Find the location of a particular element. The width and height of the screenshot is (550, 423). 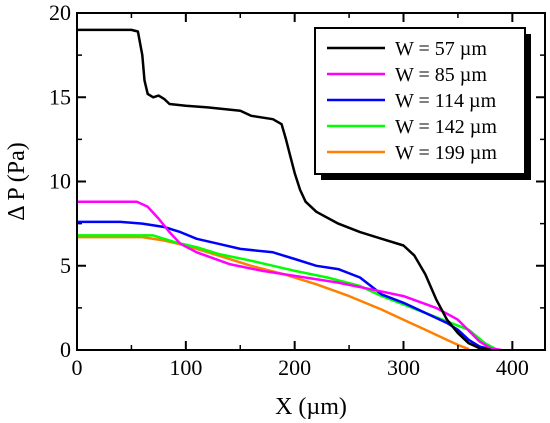

x-tick-label: 300 is located at coordinates (403, 367).